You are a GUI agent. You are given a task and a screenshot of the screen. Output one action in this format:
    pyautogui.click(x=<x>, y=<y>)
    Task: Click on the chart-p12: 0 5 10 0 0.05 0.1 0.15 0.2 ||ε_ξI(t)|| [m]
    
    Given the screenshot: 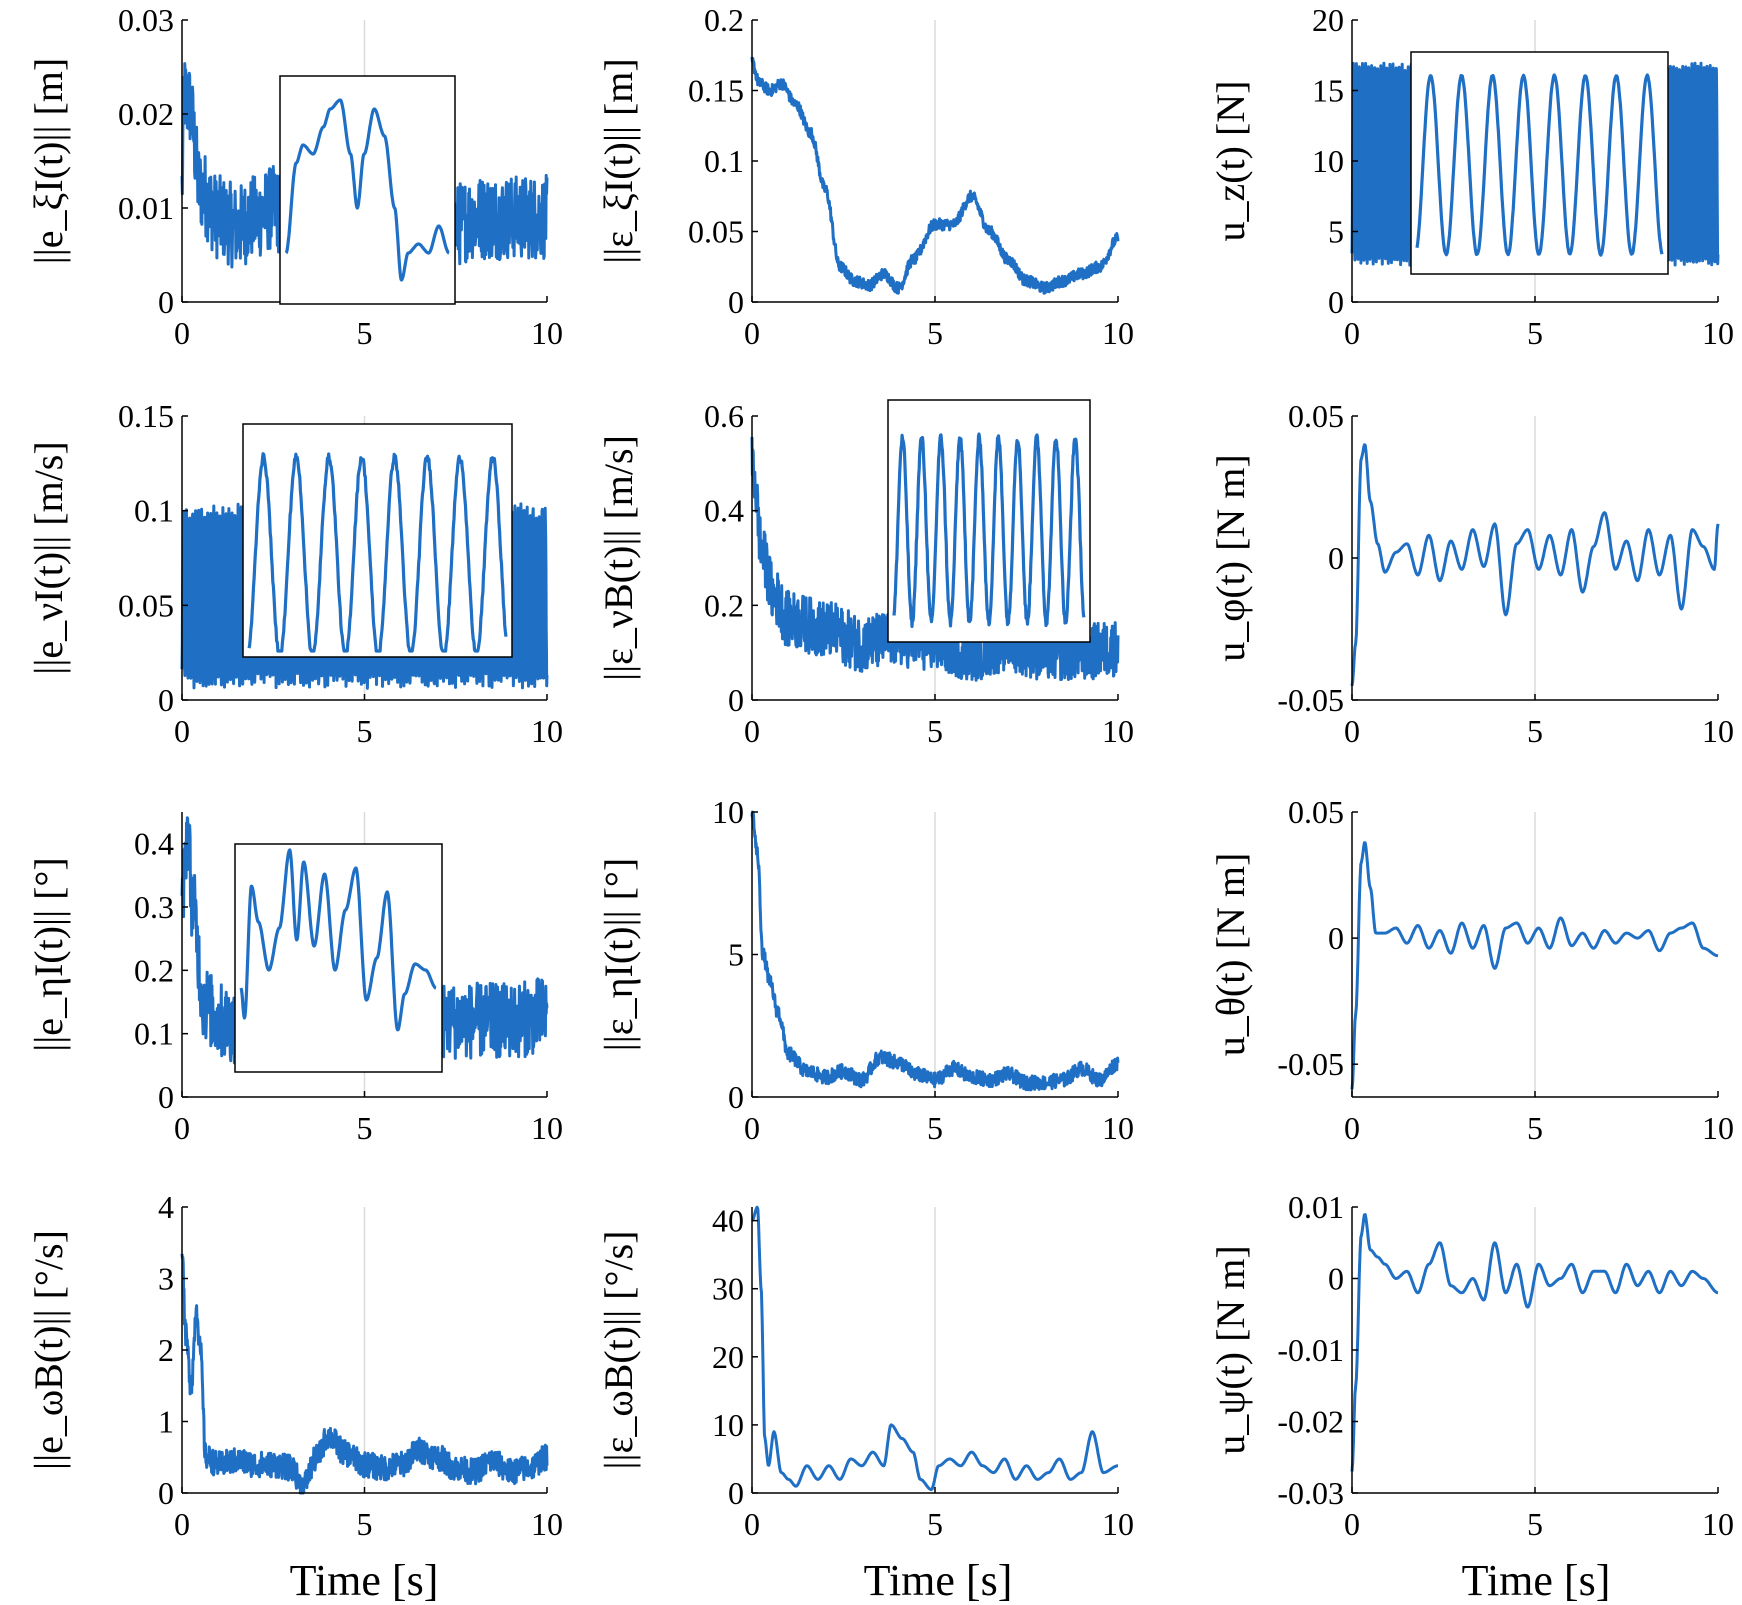 What is the action you would take?
    pyautogui.click(x=865, y=176)
    